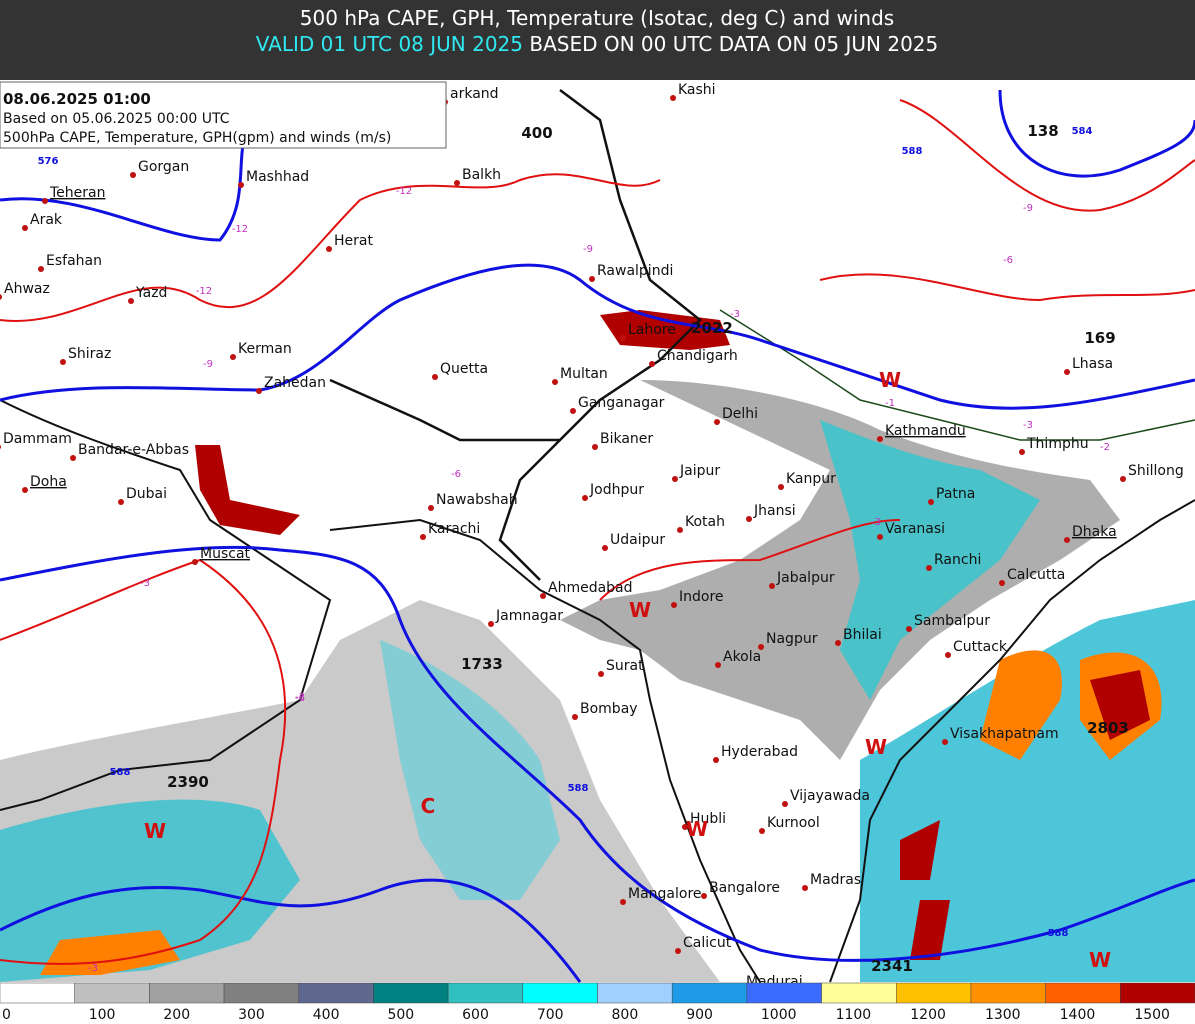  What do you see at coordinates (1058, 933) in the screenshot?
I see `gph-label: 588` at bounding box center [1058, 933].